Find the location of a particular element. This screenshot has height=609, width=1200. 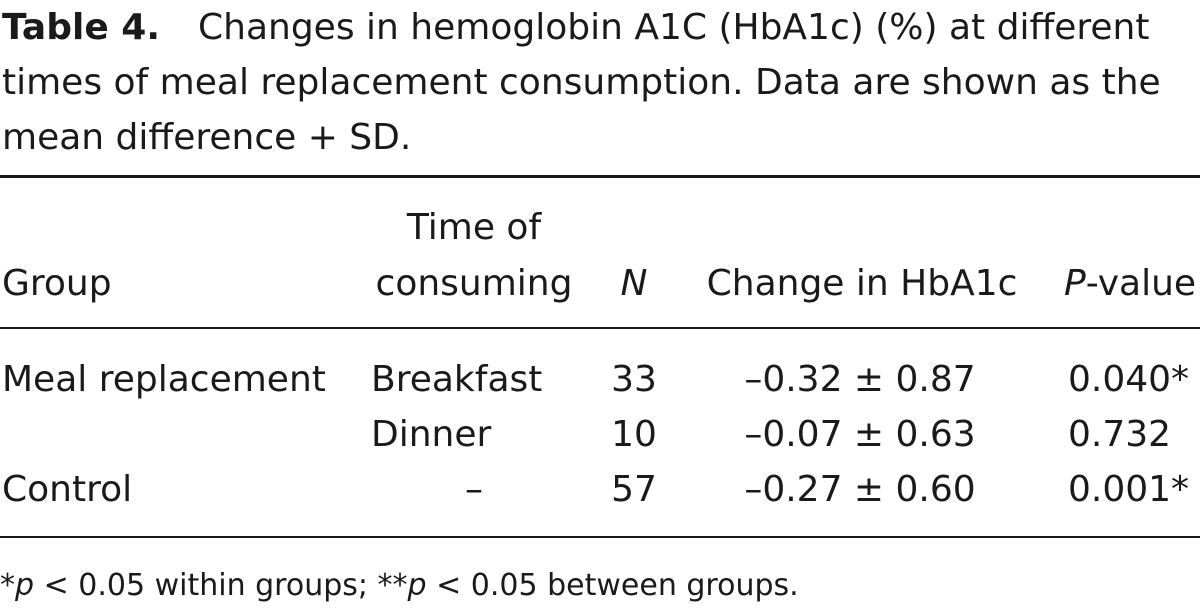

cell-n: 33 is located at coordinates (634, 379).